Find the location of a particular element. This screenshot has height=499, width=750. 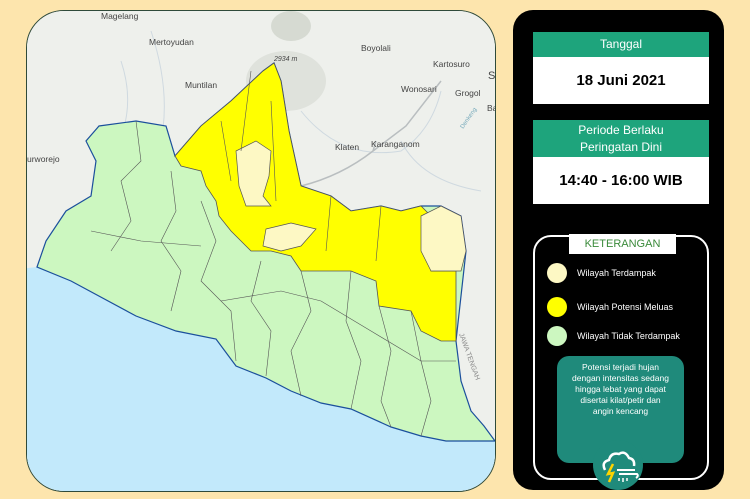

note-line: Potensi terjadi hujan is located at coordinates (620, 367).